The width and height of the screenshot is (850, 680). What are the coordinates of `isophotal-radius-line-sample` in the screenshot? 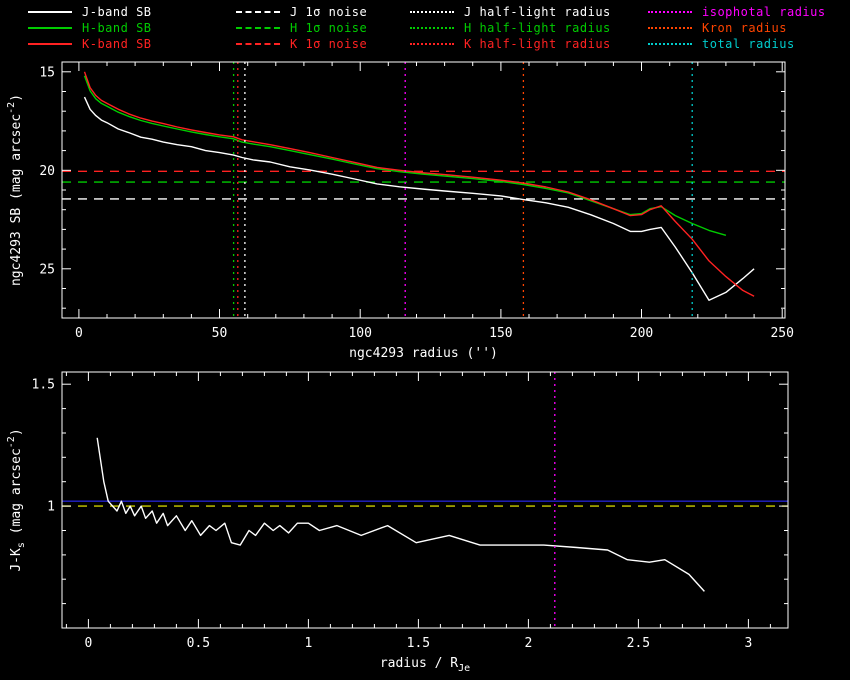 It's located at (670, 12).